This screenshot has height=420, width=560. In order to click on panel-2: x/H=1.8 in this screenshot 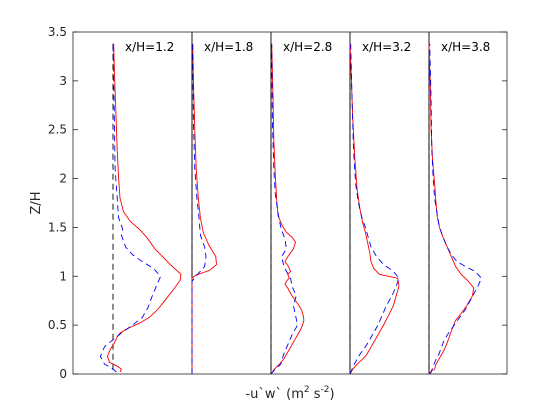, I will do `click(222, 203)`.